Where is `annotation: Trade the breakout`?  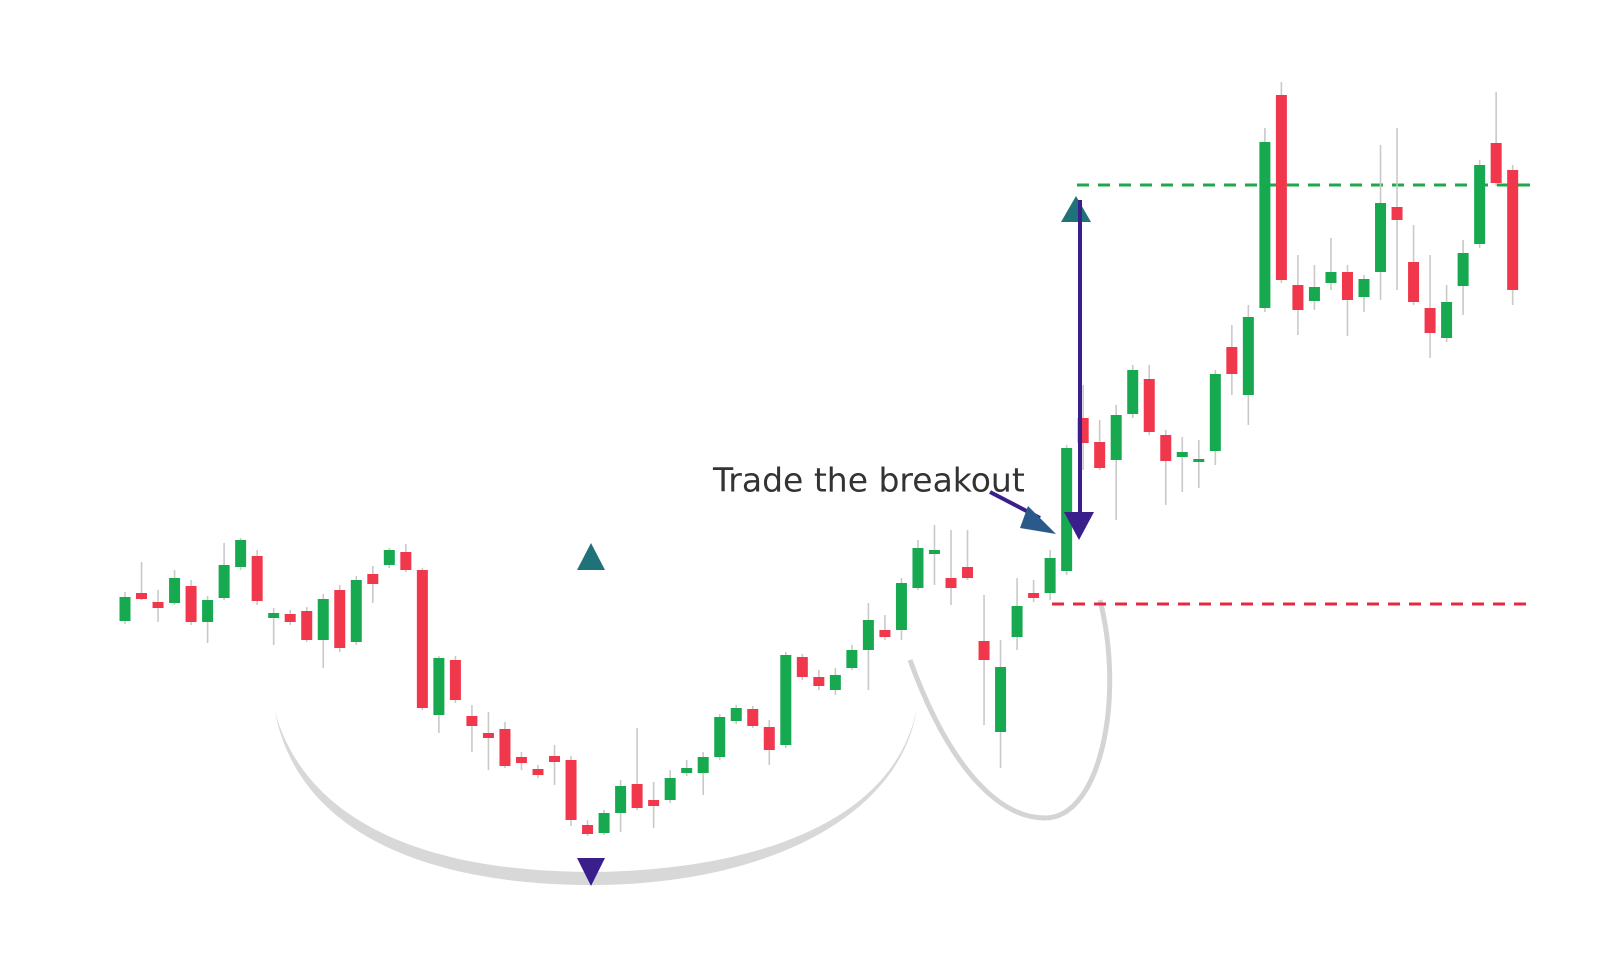
annotation: Trade the breakout is located at coordinates (868, 480).